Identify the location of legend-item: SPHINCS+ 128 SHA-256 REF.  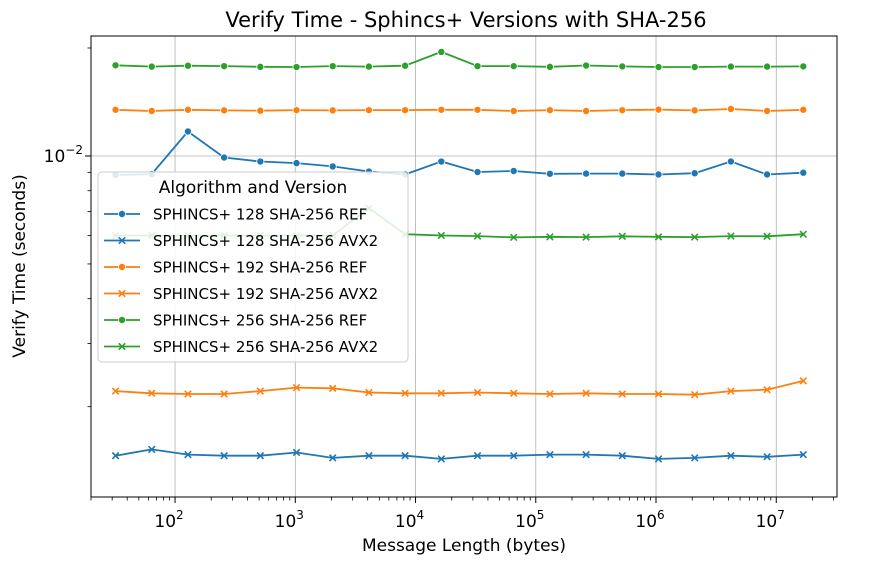
(235, 215).